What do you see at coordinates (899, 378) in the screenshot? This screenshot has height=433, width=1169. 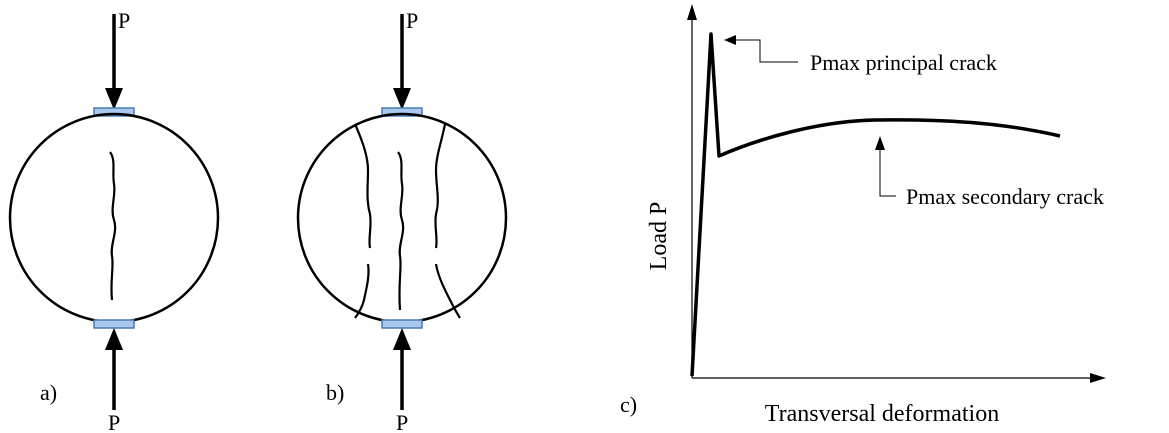 I see `x-axis` at bounding box center [899, 378].